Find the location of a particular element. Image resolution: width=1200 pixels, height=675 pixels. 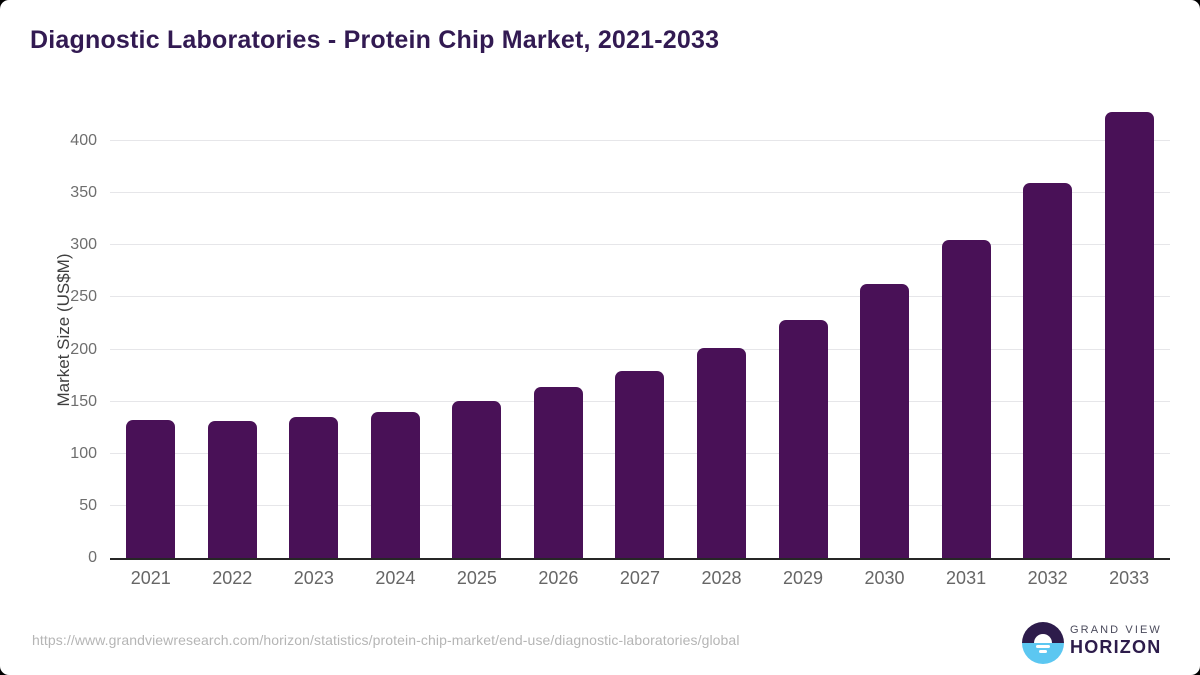

y-tick-label: 300 is located at coordinates (83, 245).